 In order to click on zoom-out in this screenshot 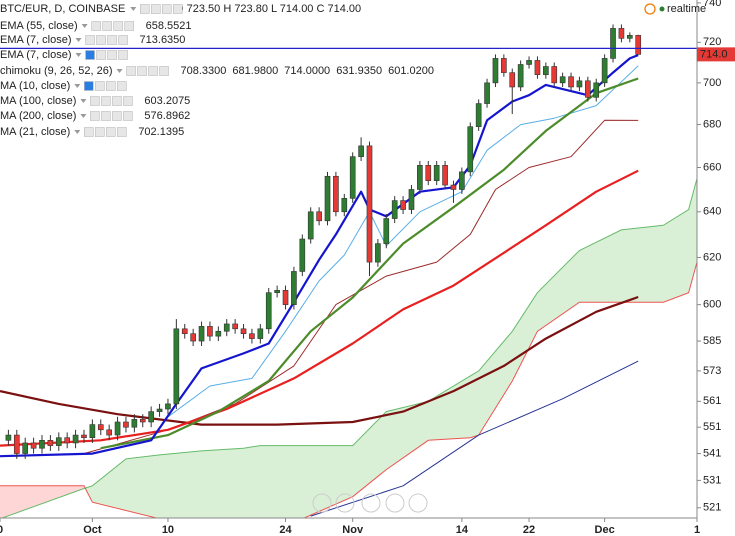, I will do `click(345, 503)`.